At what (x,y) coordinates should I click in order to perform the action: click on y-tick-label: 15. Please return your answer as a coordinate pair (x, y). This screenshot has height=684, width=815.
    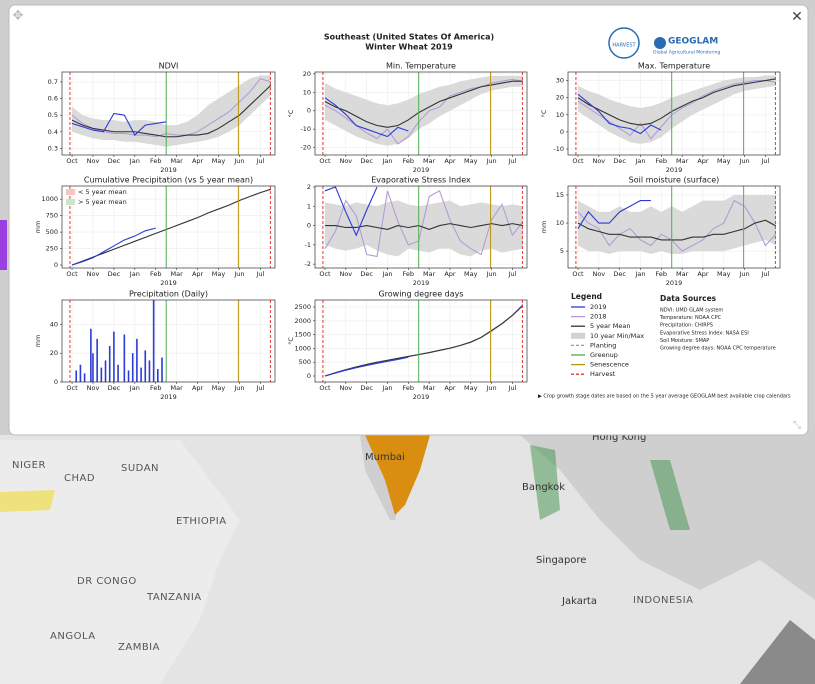
    Looking at the image, I should click on (560, 195).